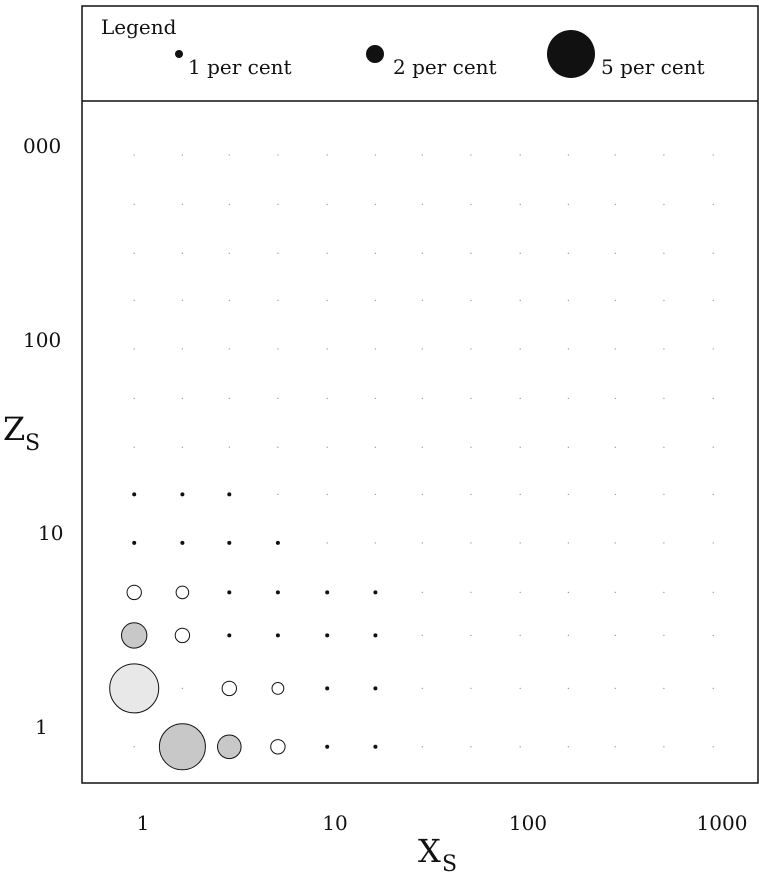 The height and width of the screenshot is (873, 759). What do you see at coordinates (528, 823) in the screenshot?
I see `x-tick-label: 100` at bounding box center [528, 823].